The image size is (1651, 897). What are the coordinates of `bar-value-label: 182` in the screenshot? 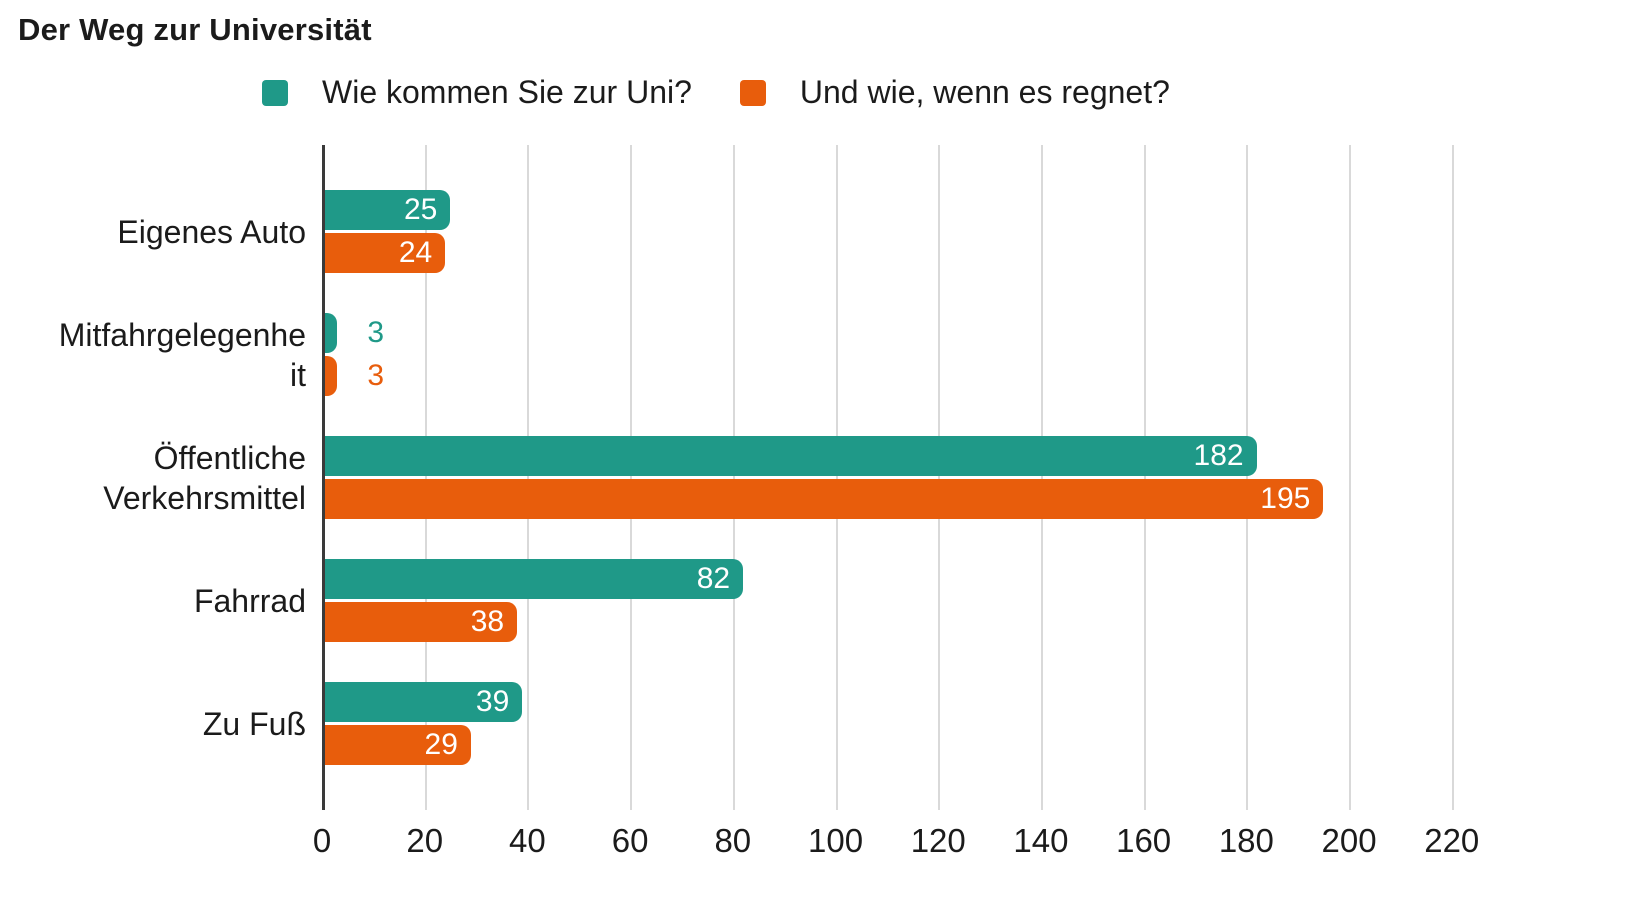 It's located at (1218, 455).